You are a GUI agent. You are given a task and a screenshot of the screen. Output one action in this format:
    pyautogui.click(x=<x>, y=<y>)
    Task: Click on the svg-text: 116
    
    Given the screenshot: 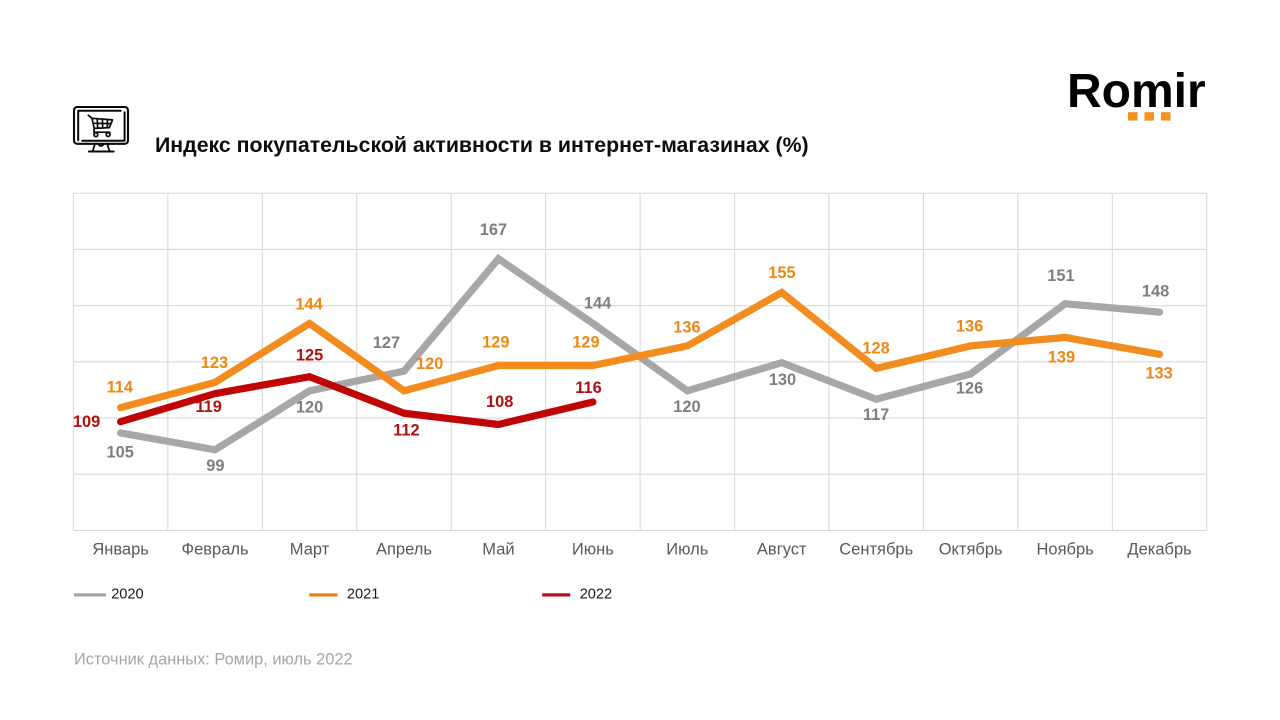 What is the action you would take?
    pyautogui.click(x=588, y=388)
    